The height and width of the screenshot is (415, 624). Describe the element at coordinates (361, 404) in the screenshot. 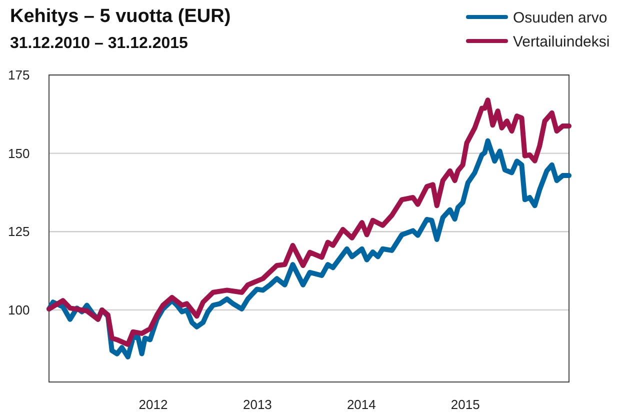

I see `x-tick-label: 2014` at that location.